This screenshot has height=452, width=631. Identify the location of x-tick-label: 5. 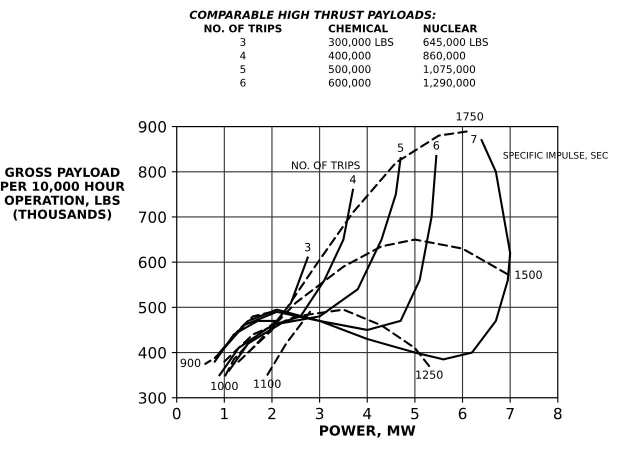
(414, 414).